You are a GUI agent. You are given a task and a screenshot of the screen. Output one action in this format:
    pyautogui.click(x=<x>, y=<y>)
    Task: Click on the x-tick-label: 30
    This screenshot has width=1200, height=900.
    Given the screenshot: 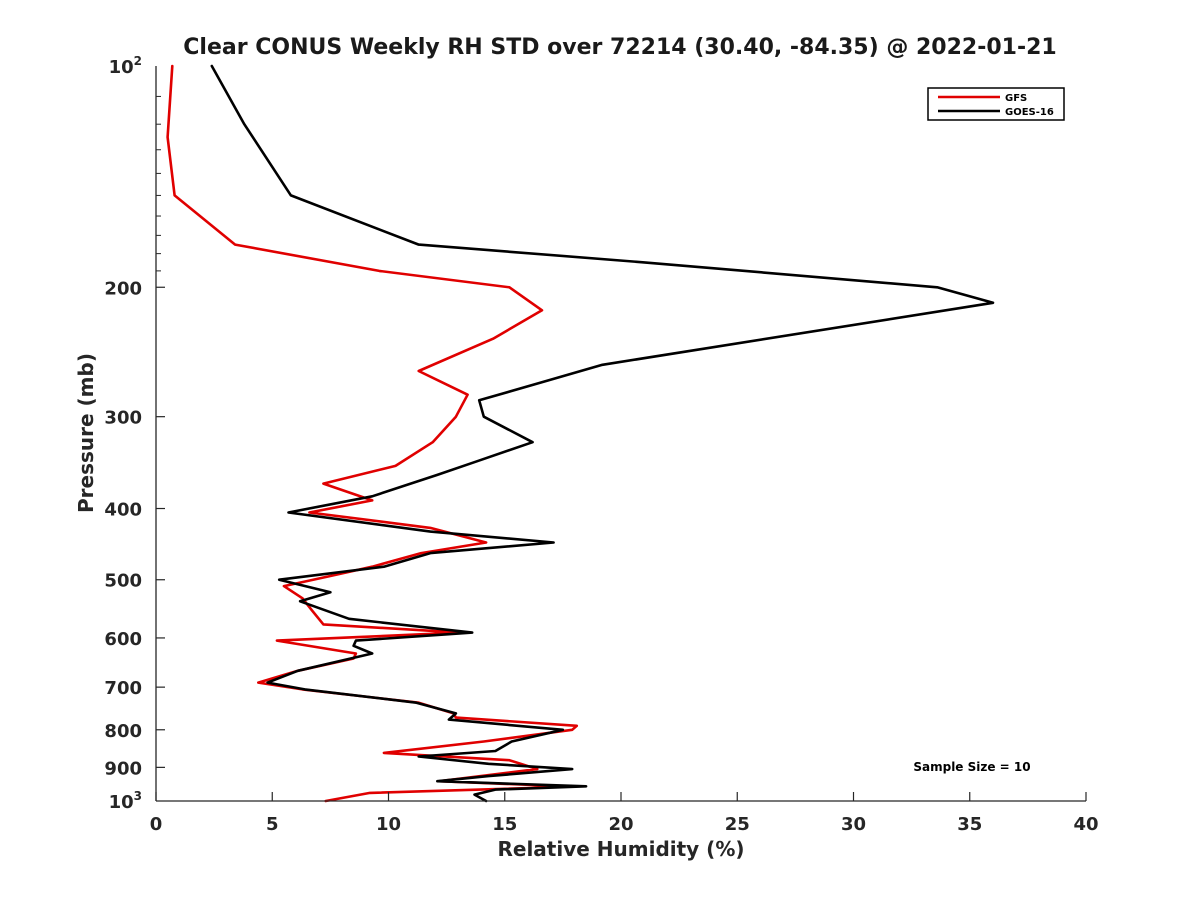 What is the action you would take?
    pyautogui.click(x=853, y=824)
    